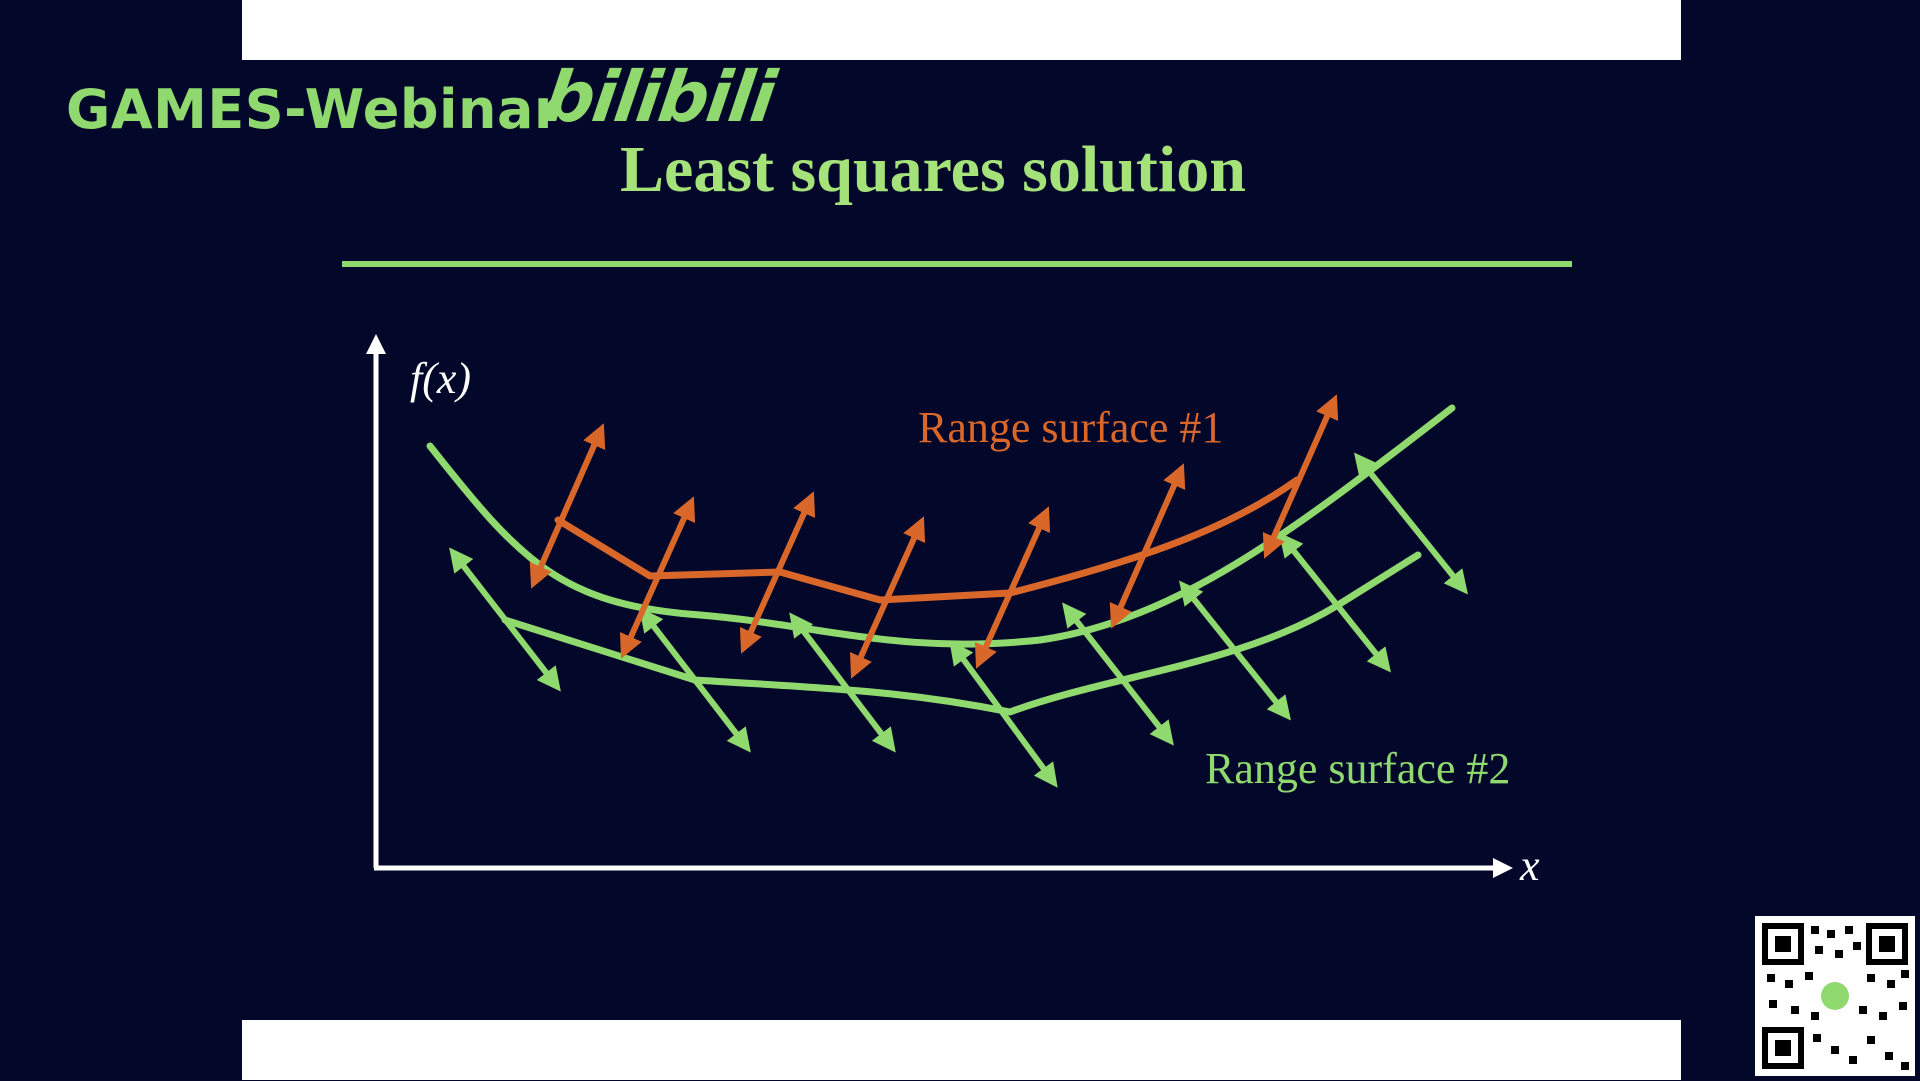 The height and width of the screenshot is (1081, 1920). I want to click on qr-code-icon, so click(1835, 996).